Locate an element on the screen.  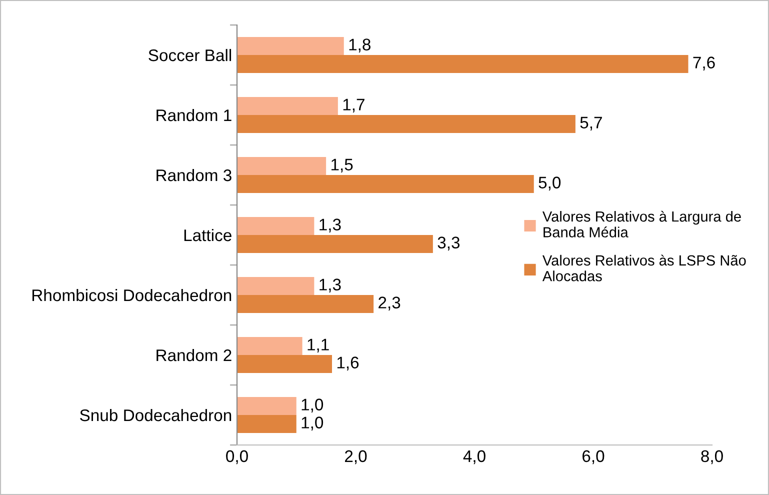
data-label: 7,6 is located at coordinates (704, 63).